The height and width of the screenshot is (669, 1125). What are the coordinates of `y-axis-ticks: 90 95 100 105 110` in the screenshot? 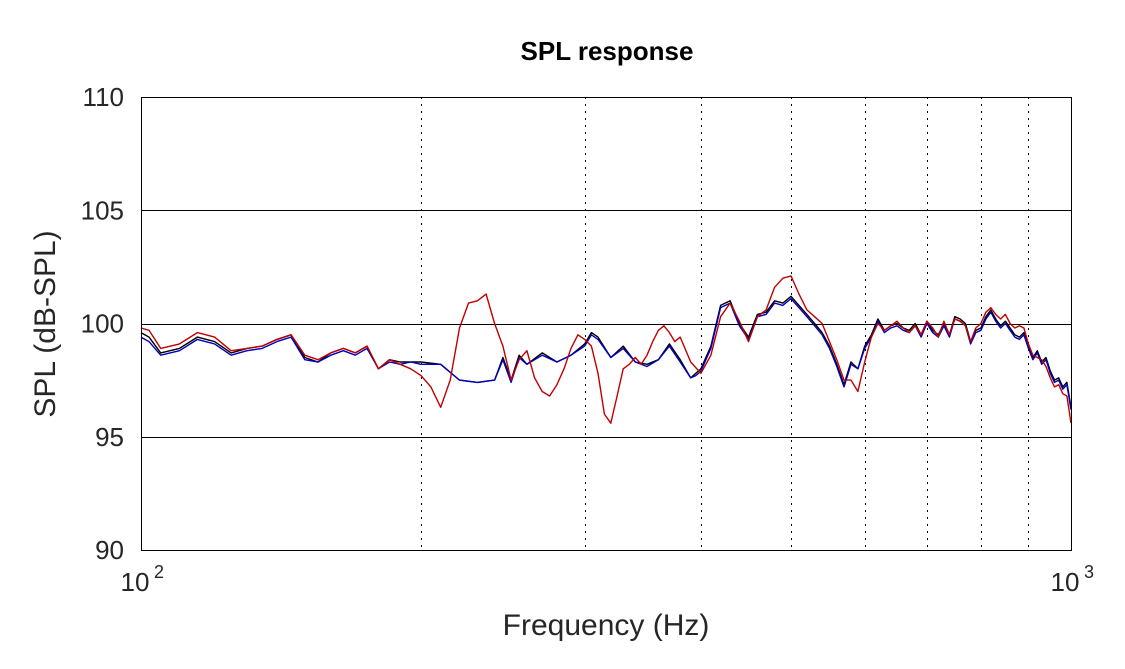 It's located at (102, 323).